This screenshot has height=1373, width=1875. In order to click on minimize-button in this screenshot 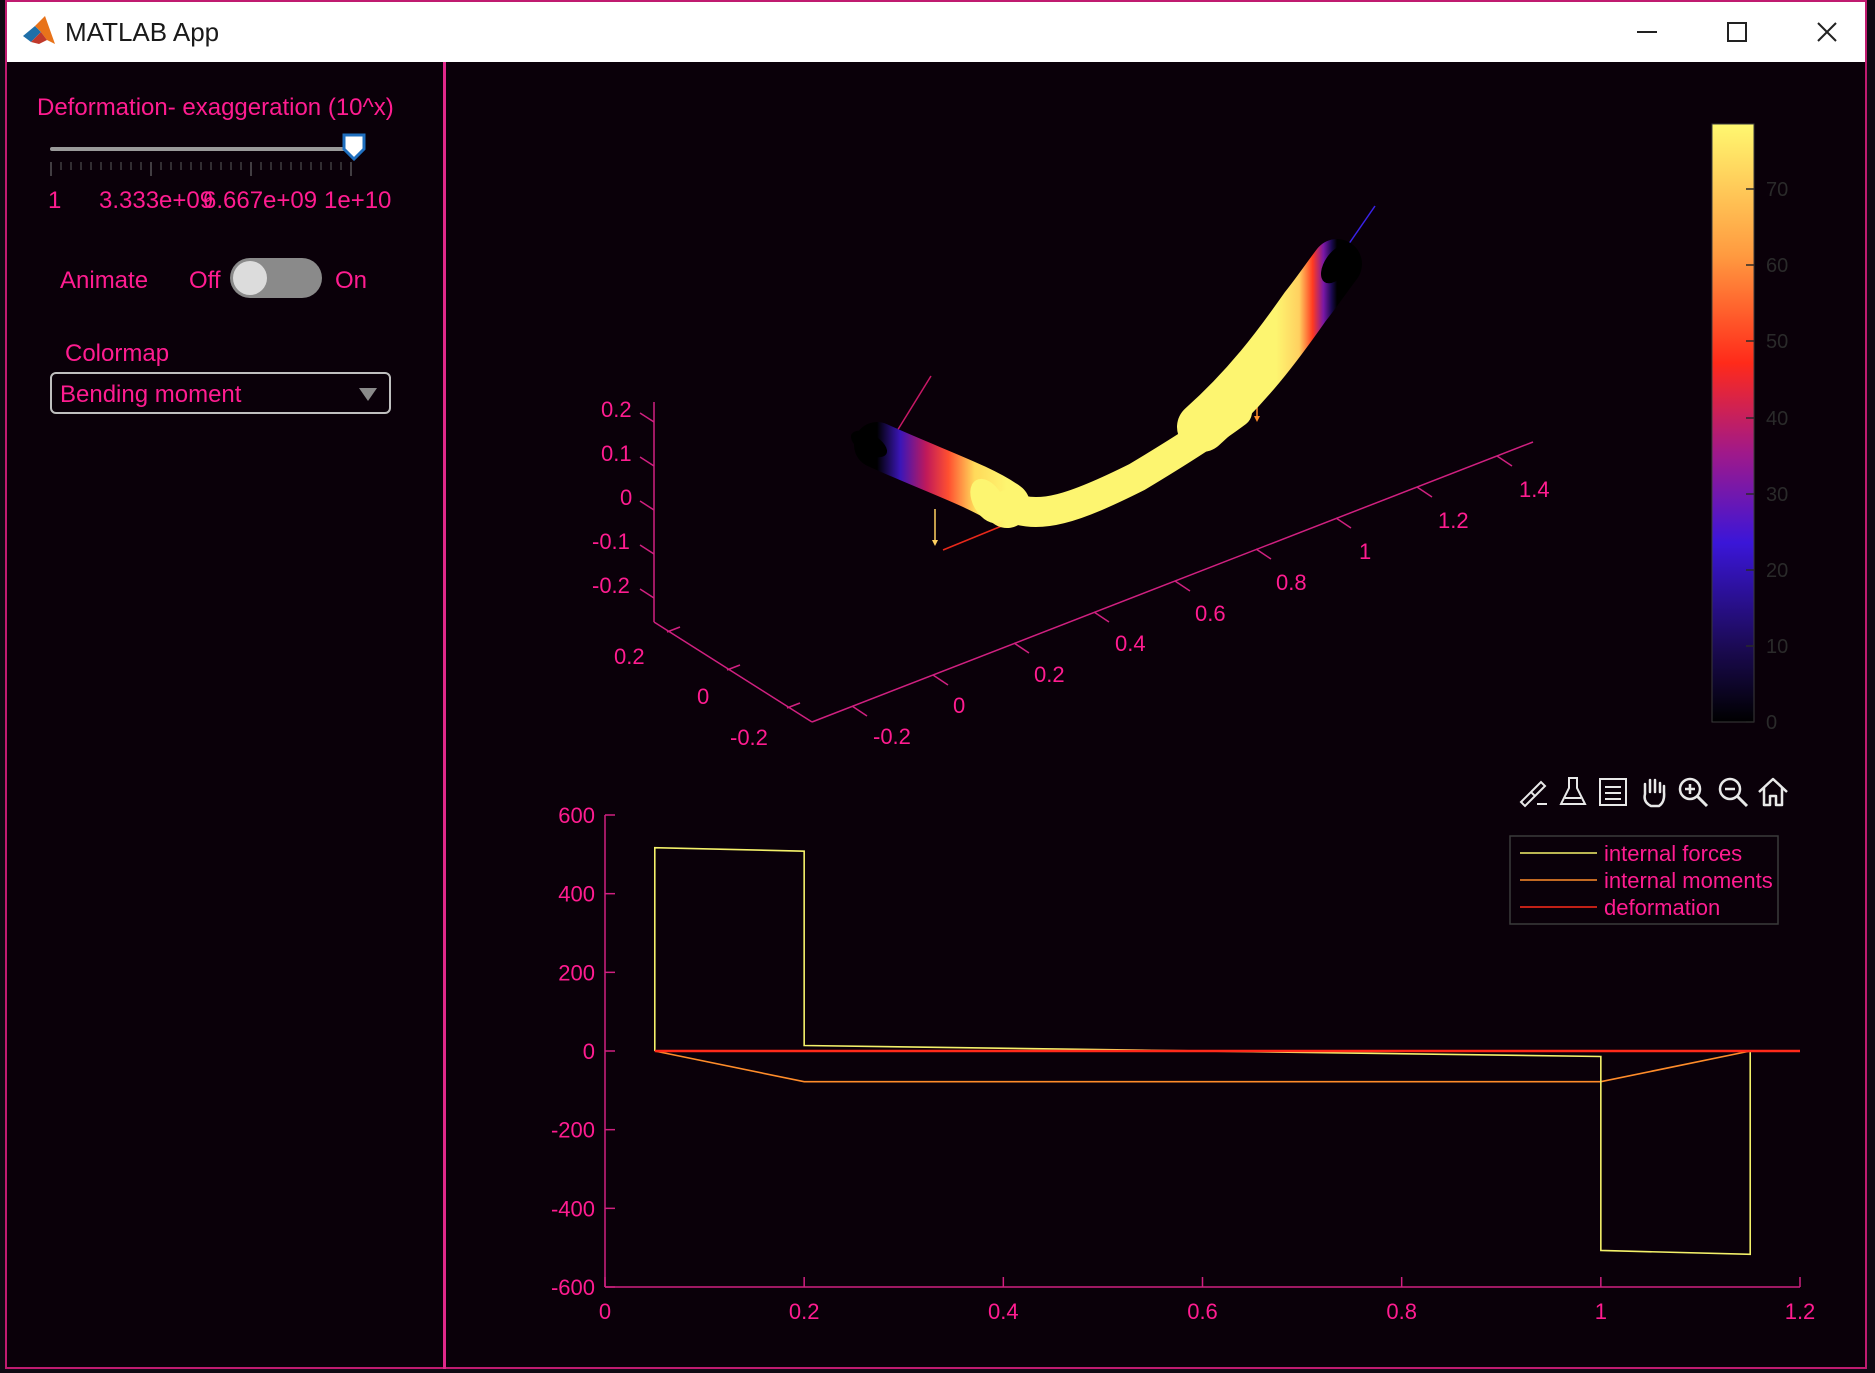, I will do `click(1647, 32)`.